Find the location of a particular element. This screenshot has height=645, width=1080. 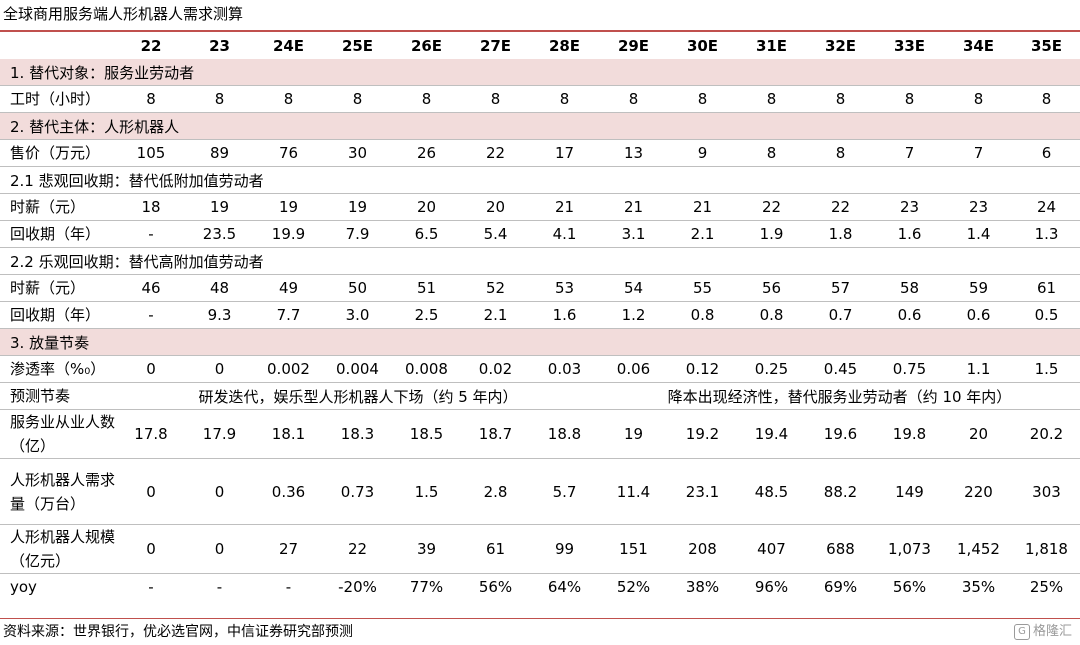

table-cell: 1,452 is located at coordinates (978, 549).